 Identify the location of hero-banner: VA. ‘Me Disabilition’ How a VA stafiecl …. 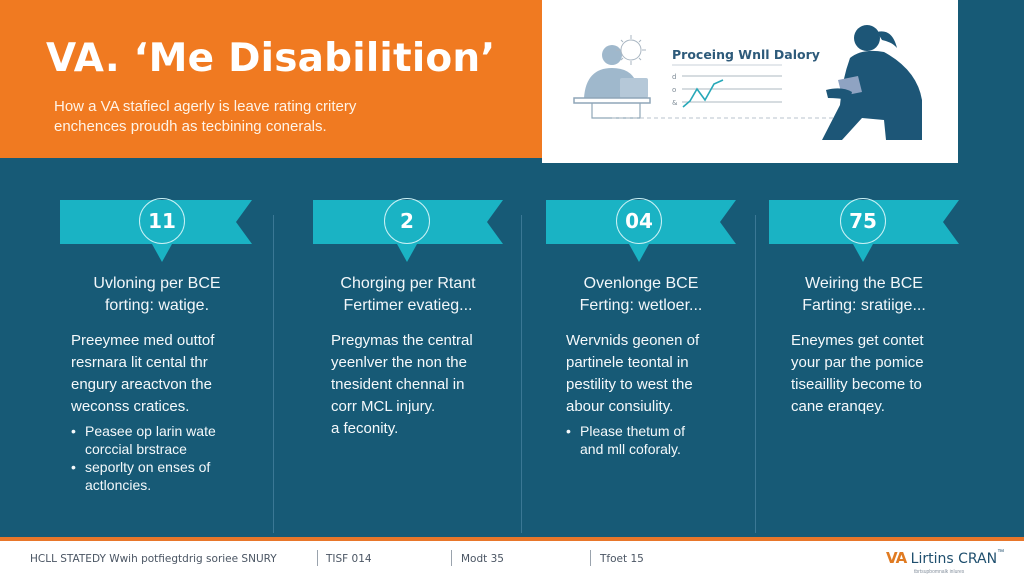
(271, 79).